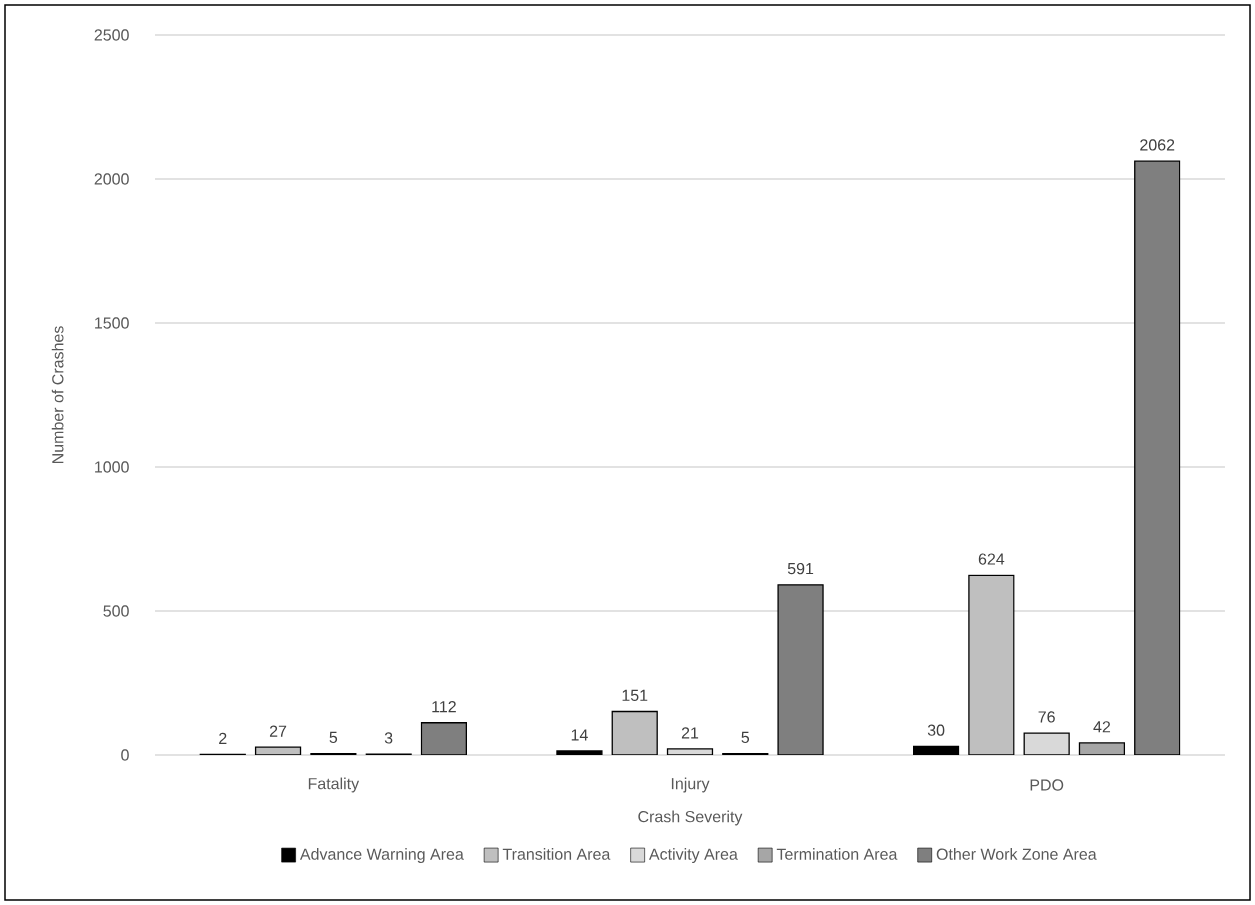 This screenshot has height=905, width=1255. I want to click on legend-label: Termination Area, so click(837, 854).